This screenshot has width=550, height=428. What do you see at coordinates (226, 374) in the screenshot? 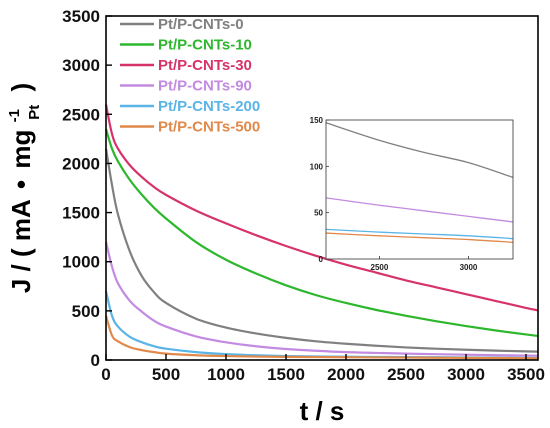
I see `x-tick-label: 1000` at bounding box center [226, 374].